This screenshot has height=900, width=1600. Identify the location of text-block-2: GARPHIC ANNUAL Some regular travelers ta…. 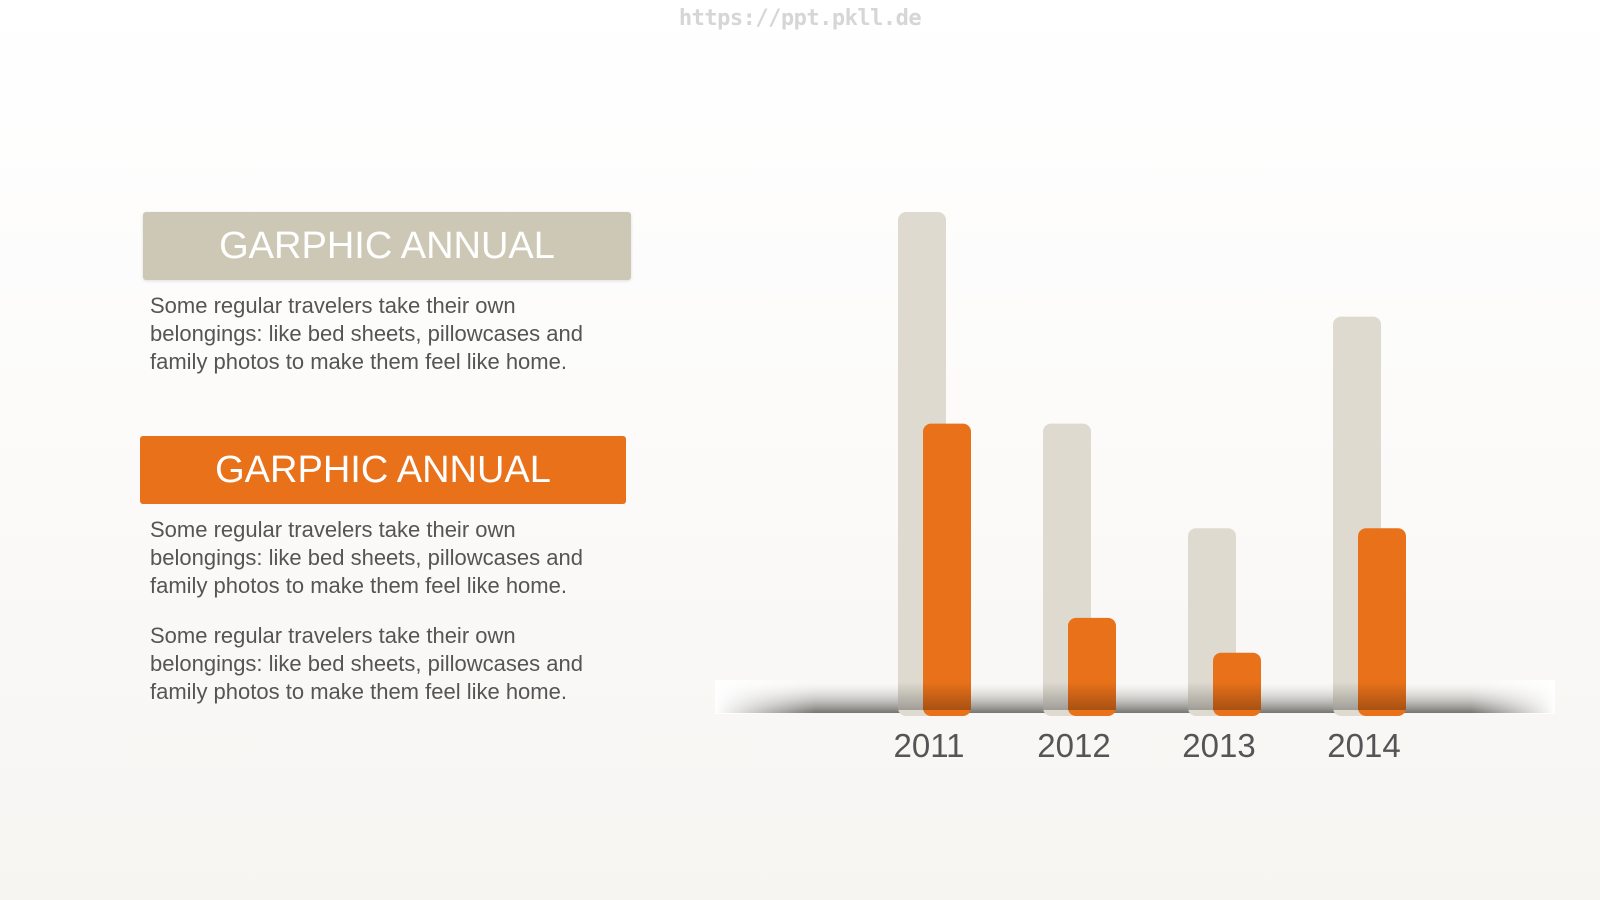
(385, 518).